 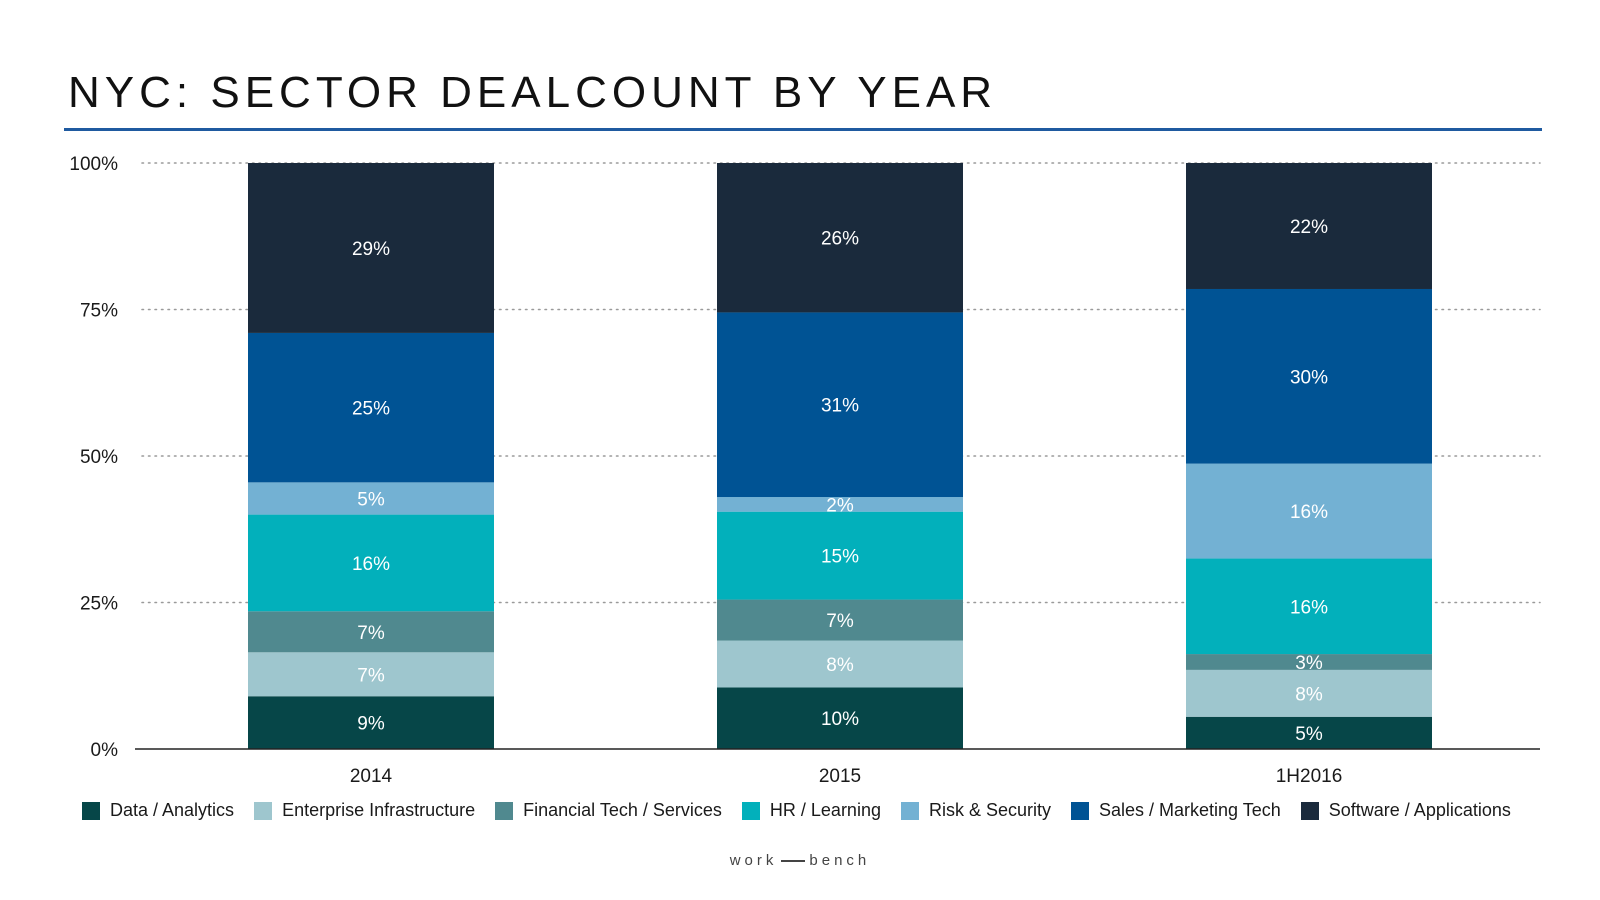 I want to click on data-label: 3%, so click(x=1309, y=663).